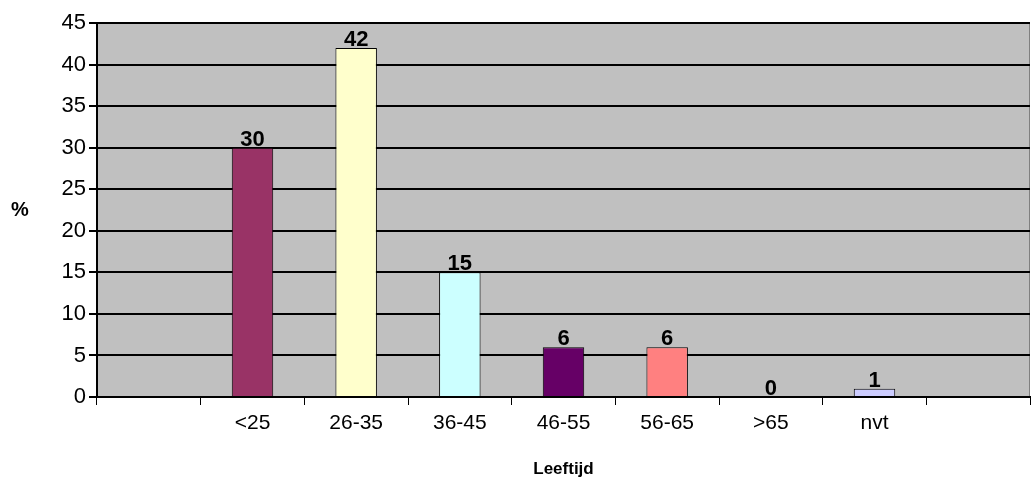  Describe the element at coordinates (563, 422) in the screenshot. I see `x-tick-label: 46-55` at that location.